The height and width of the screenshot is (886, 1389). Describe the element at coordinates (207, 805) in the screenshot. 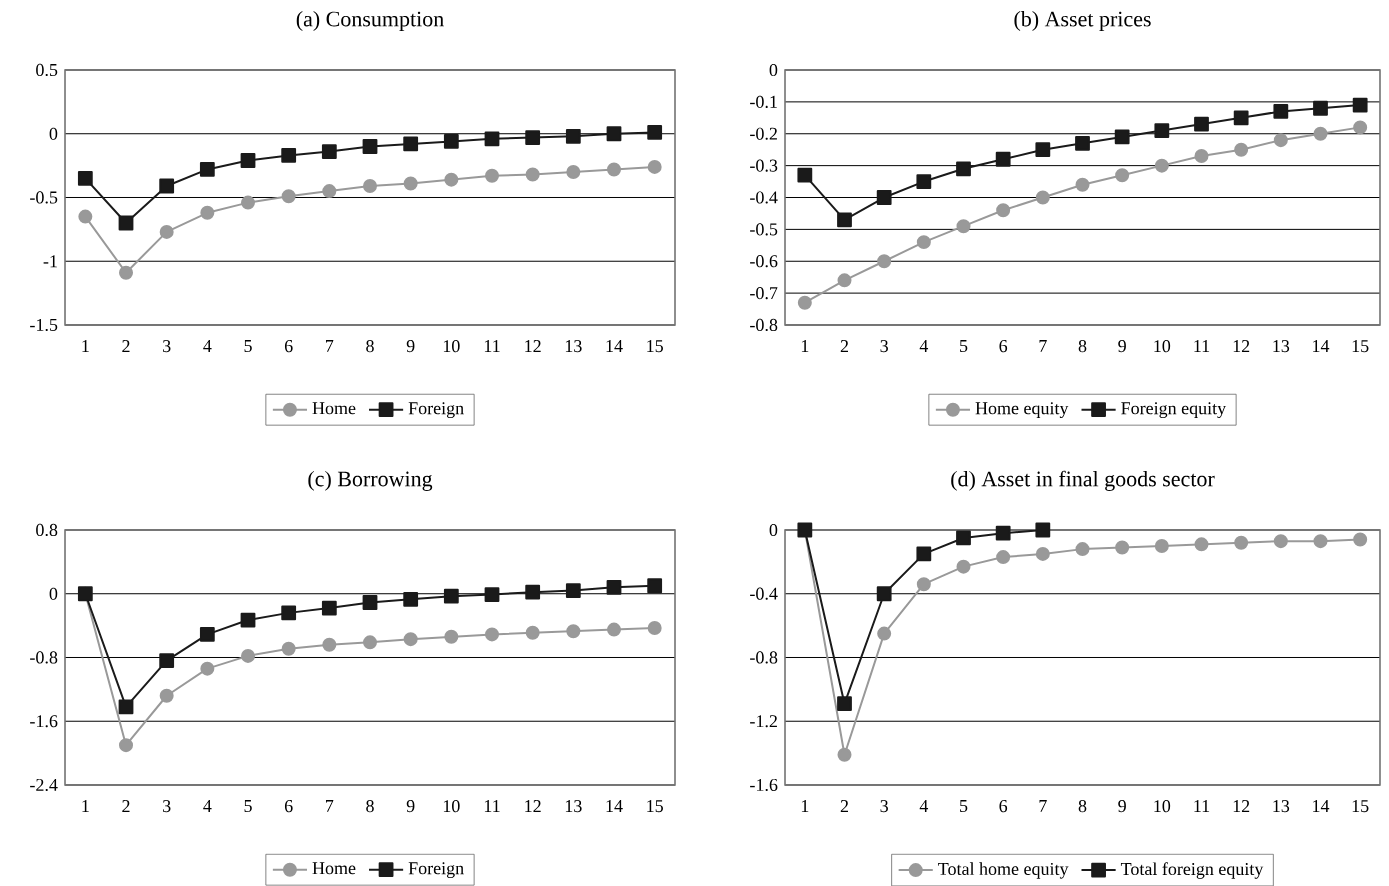

I see `x-tick-label: 4` at that location.